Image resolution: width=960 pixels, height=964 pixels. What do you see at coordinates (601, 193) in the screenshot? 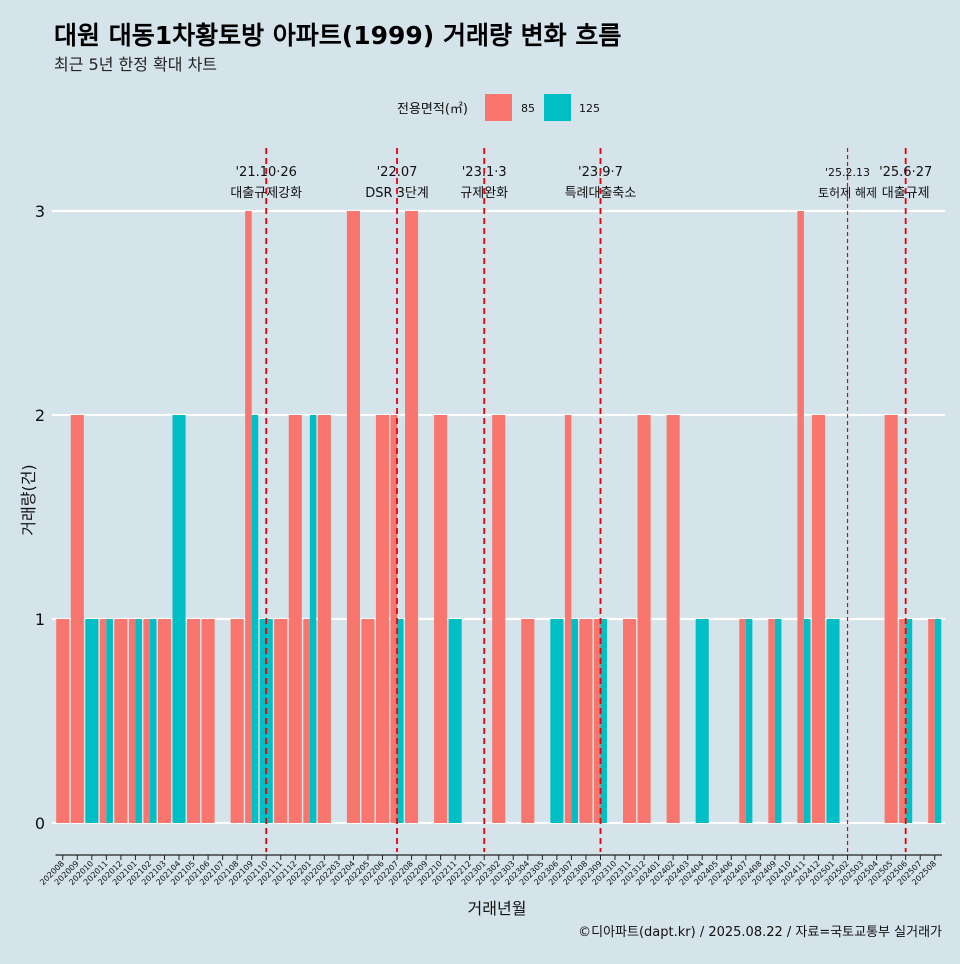
I see `event-label: 특례대출축소` at bounding box center [601, 193].